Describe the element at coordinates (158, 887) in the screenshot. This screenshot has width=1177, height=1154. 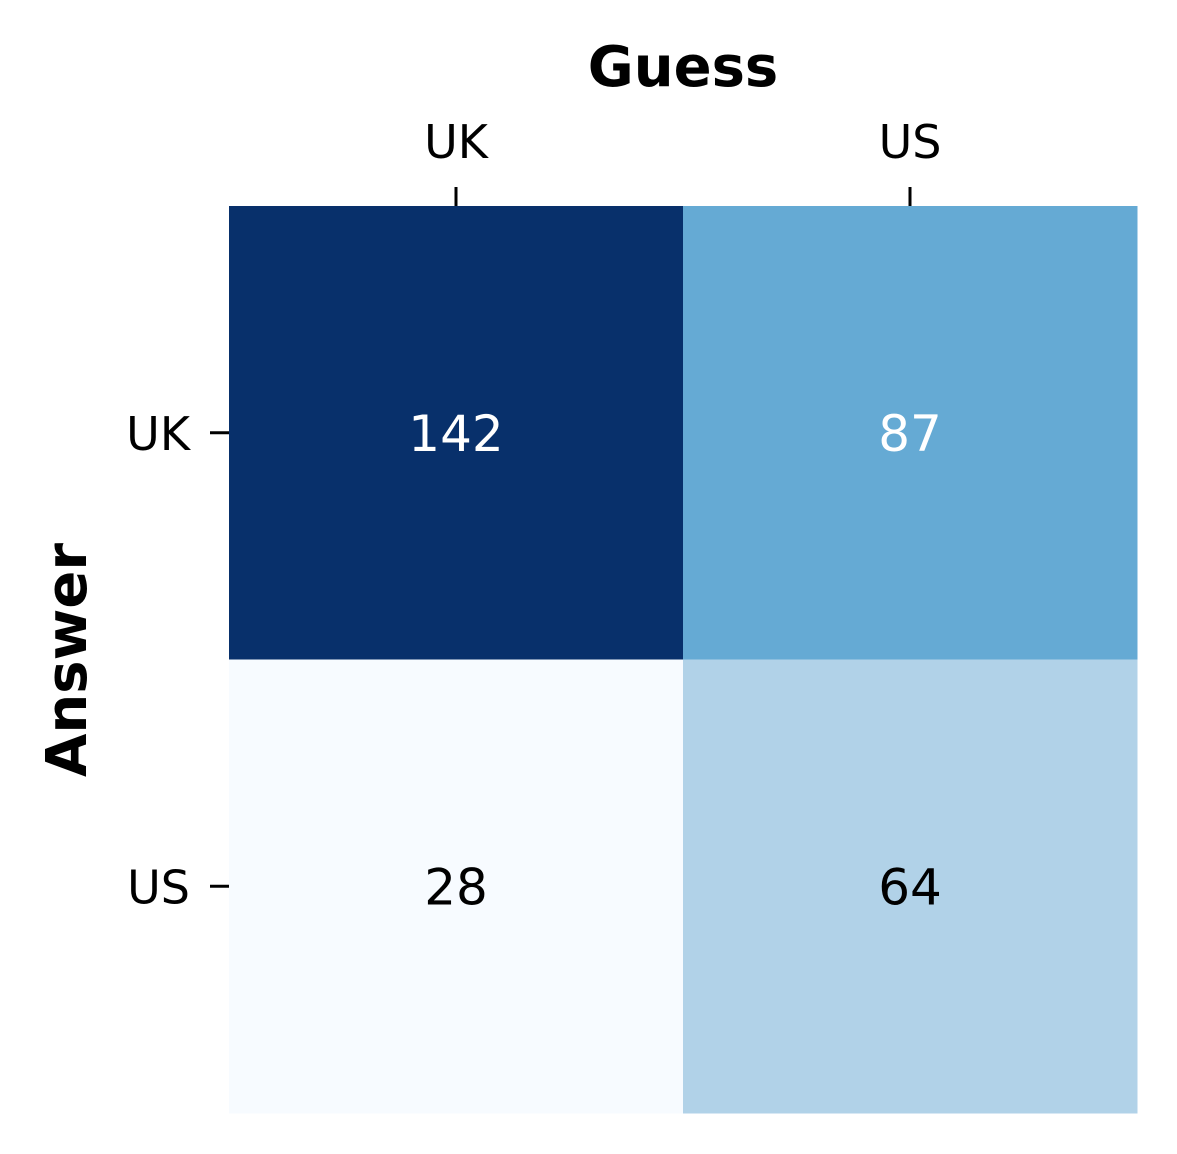
I see `y-tick-label: US` at that location.